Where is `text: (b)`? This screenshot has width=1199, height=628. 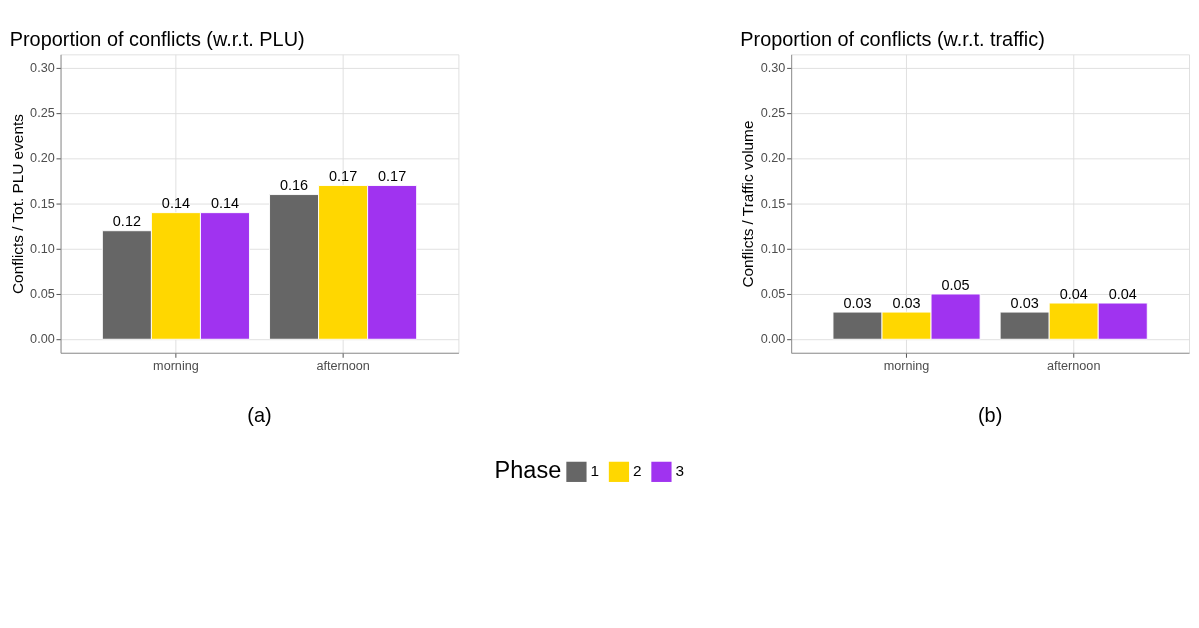
text: (b) is located at coordinates (990, 415).